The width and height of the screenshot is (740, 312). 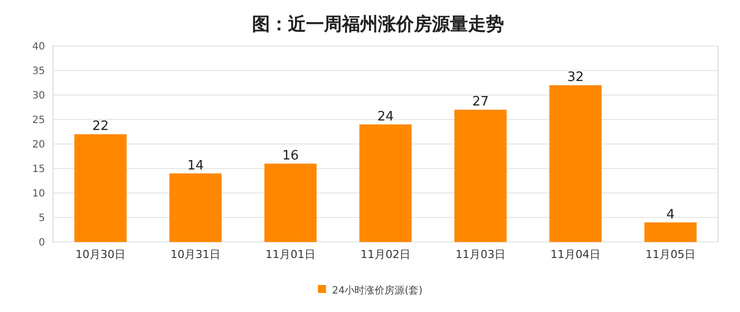 I want to click on x-tick-label: 10月31日, so click(x=195, y=254).